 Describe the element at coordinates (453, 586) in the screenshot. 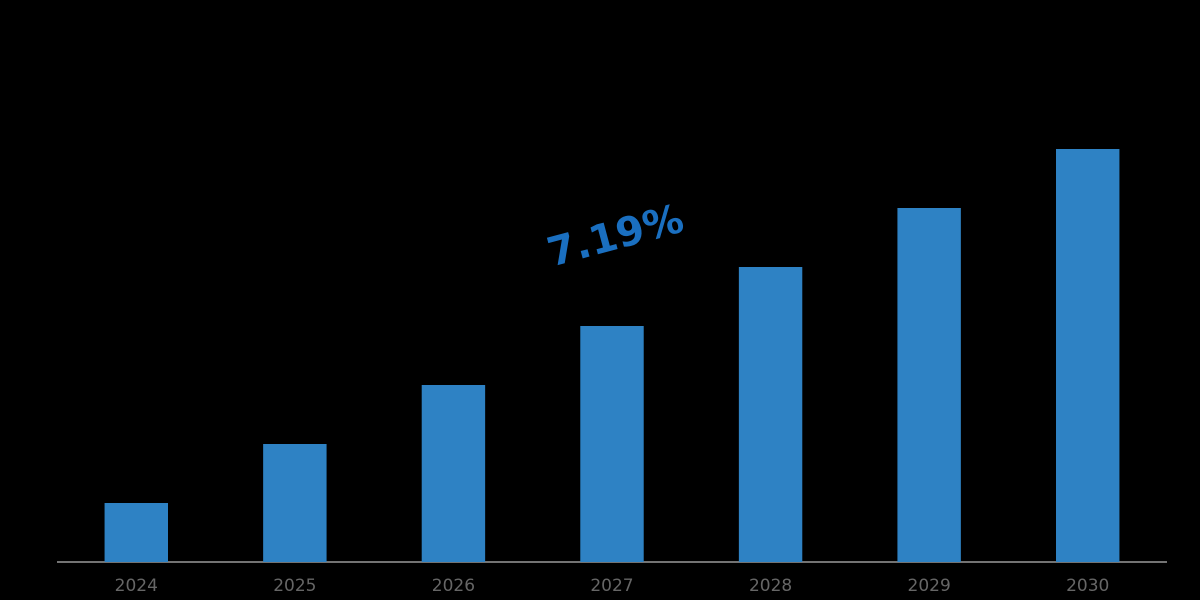

I see `x-tick-label: 2026` at that location.